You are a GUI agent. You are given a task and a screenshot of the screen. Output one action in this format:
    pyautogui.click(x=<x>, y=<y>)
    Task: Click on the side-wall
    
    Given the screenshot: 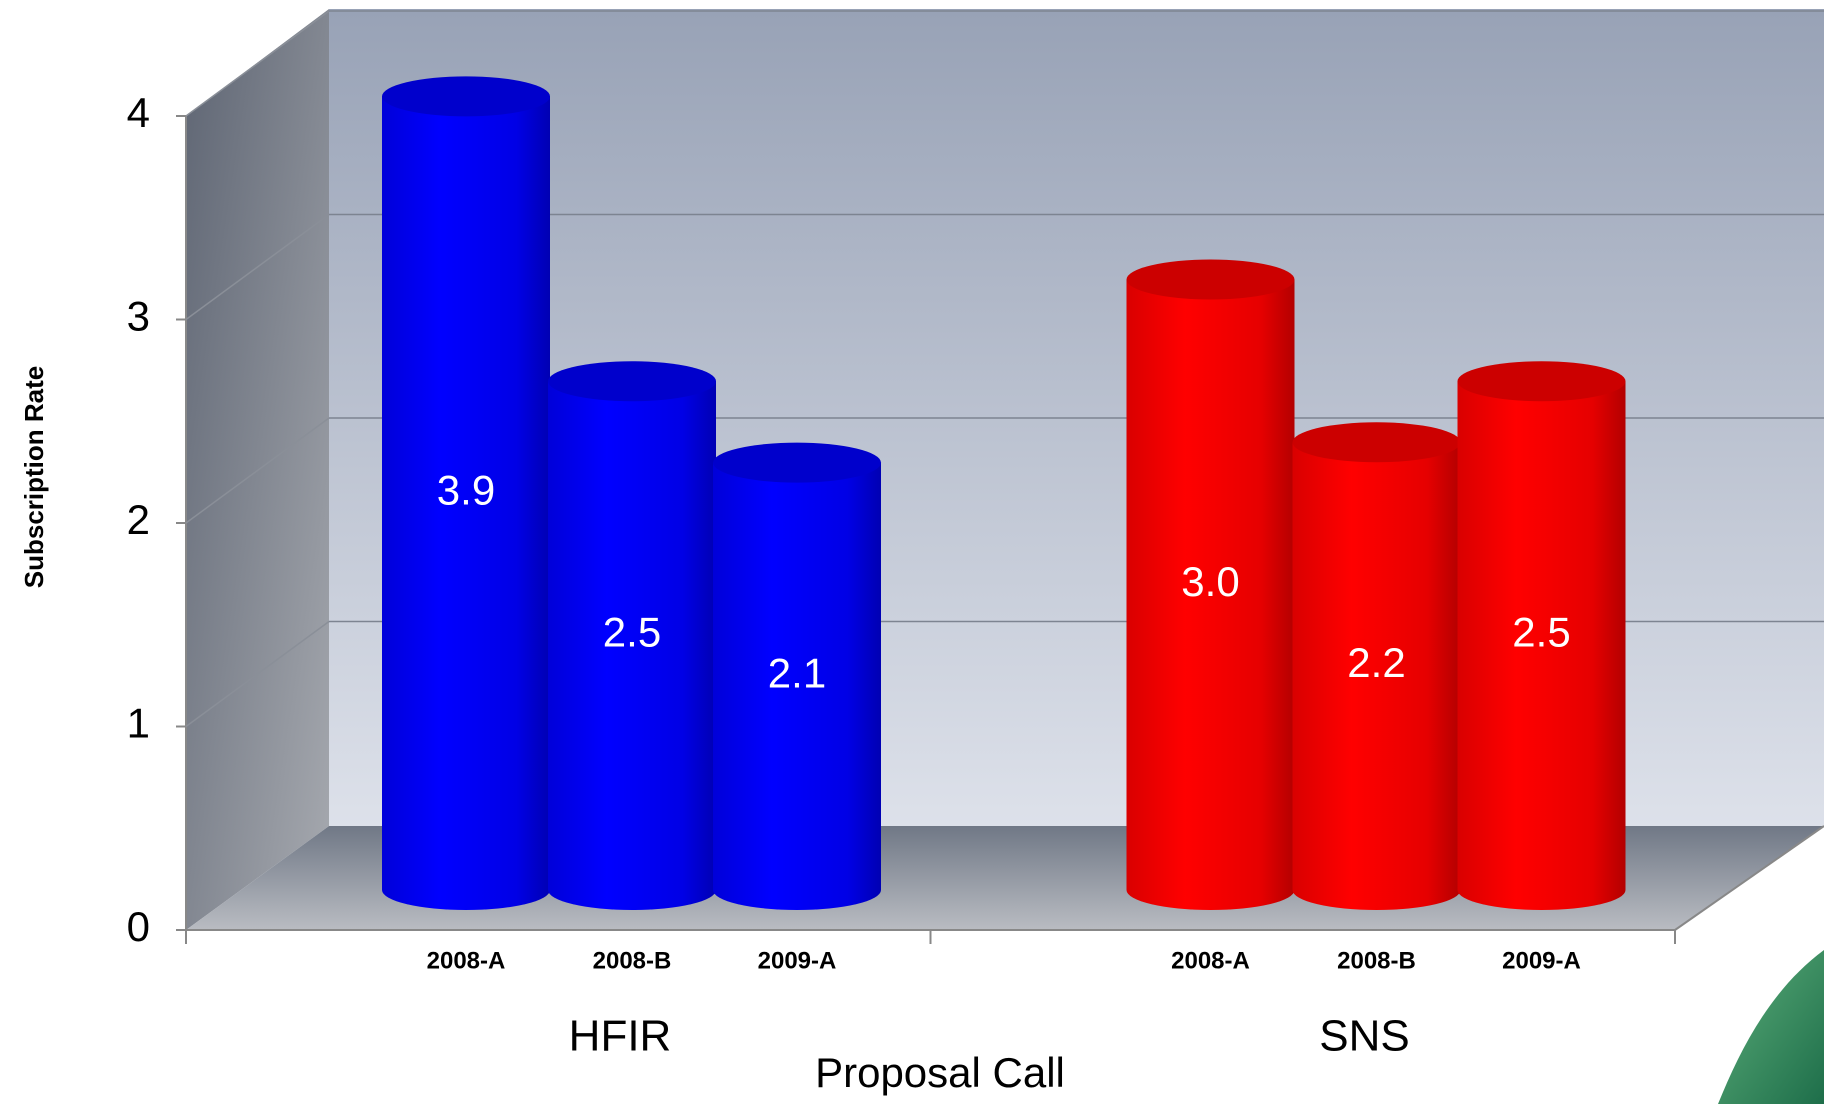 What is the action you would take?
    pyautogui.click(x=257, y=469)
    